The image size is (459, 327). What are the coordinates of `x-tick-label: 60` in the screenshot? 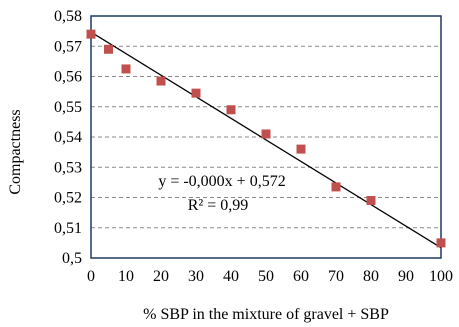 It's located at (301, 276).